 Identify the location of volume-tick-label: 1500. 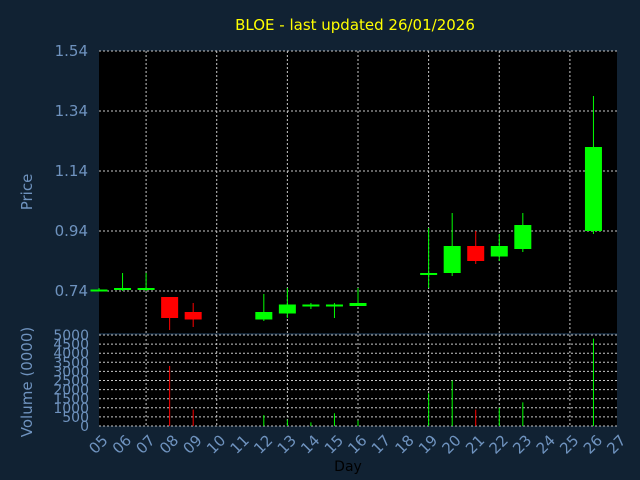
(71, 400).